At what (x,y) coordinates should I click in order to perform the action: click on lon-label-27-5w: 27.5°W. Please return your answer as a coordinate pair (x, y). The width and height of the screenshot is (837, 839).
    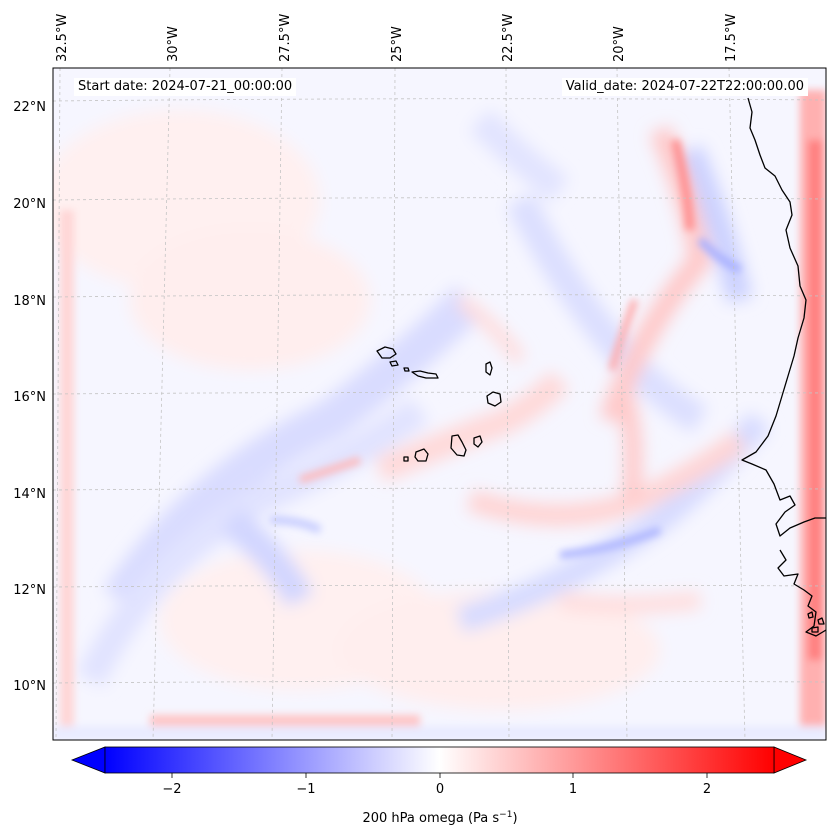
    Looking at the image, I should click on (285, 38).